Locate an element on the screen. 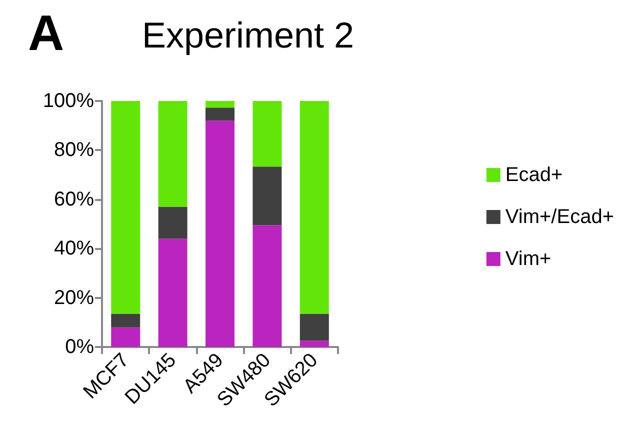 The height and width of the screenshot is (440, 629). y-tick-label: 20% is located at coordinates (74, 297).